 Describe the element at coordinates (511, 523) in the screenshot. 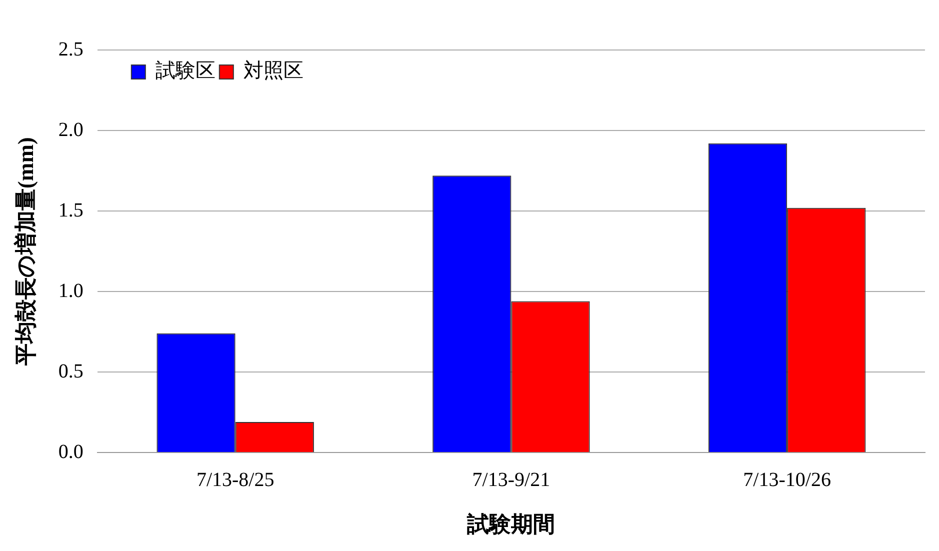

I see `x-axis-title: 試験期間` at that location.